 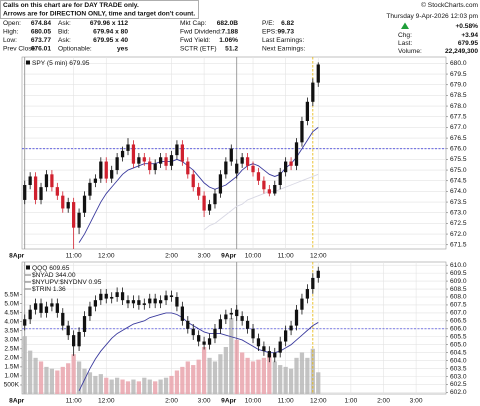 I want to click on field-label: Low:, so click(x=10, y=40).